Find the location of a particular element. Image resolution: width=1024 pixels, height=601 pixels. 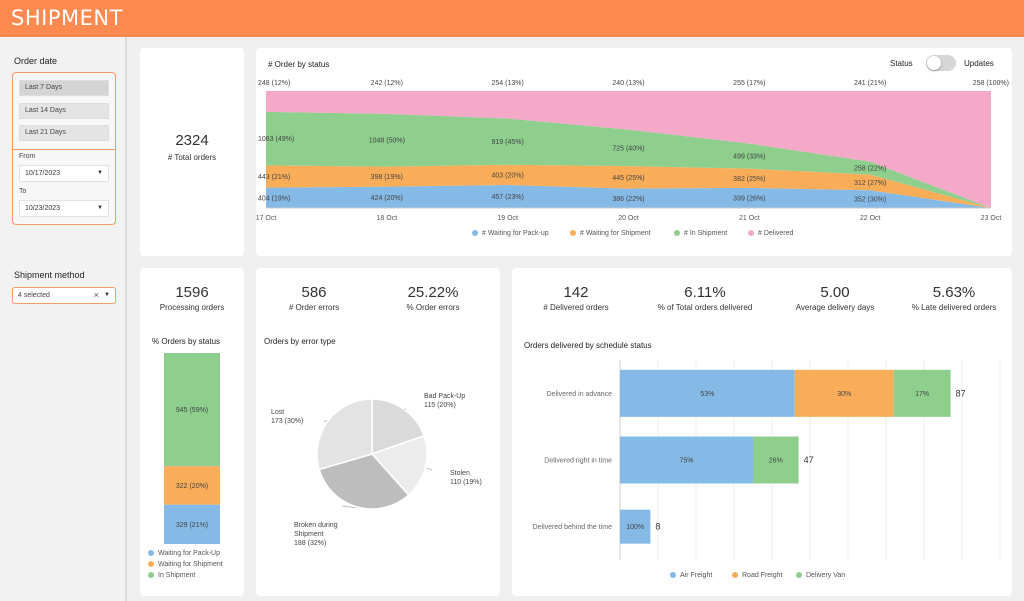

shipment-method-select: 4 selected × ▼ is located at coordinates (64, 295).